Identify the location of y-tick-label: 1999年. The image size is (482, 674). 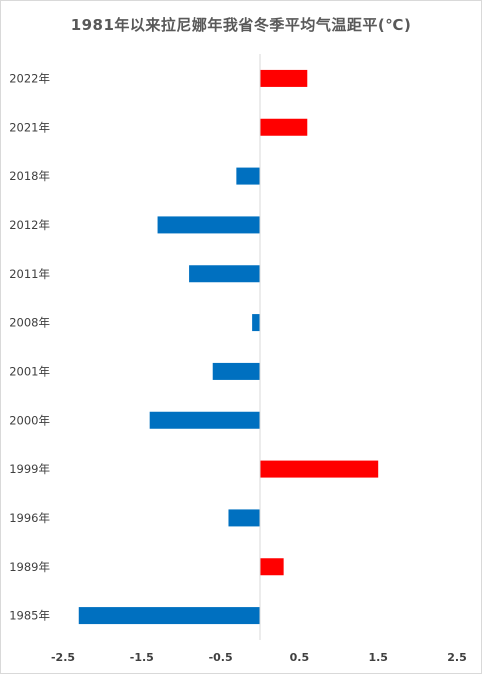
(29, 469).